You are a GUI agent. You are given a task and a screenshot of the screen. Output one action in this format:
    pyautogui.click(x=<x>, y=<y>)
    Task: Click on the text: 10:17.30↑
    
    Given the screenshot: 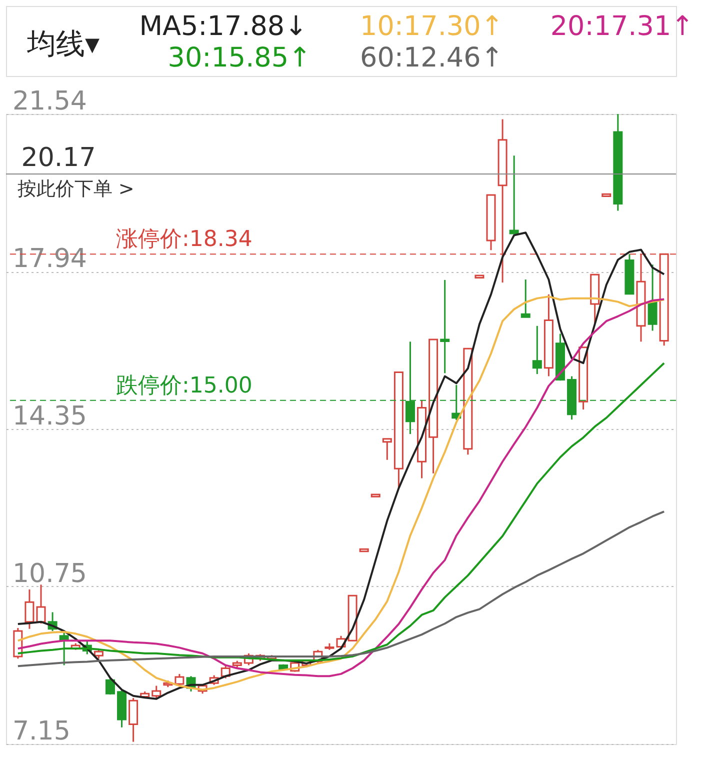 What is the action you would take?
    pyautogui.click(x=432, y=26)
    